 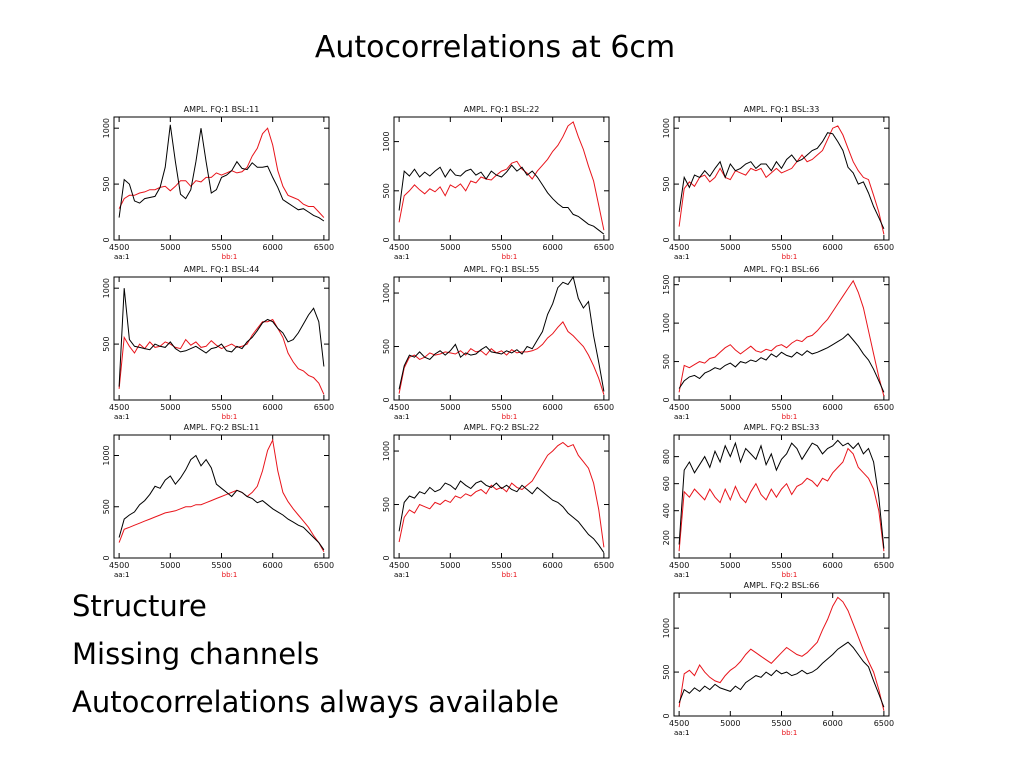 What do you see at coordinates (666, 456) in the screenshot?
I see `y-tick-label: 800` at bounding box center [666, 456].